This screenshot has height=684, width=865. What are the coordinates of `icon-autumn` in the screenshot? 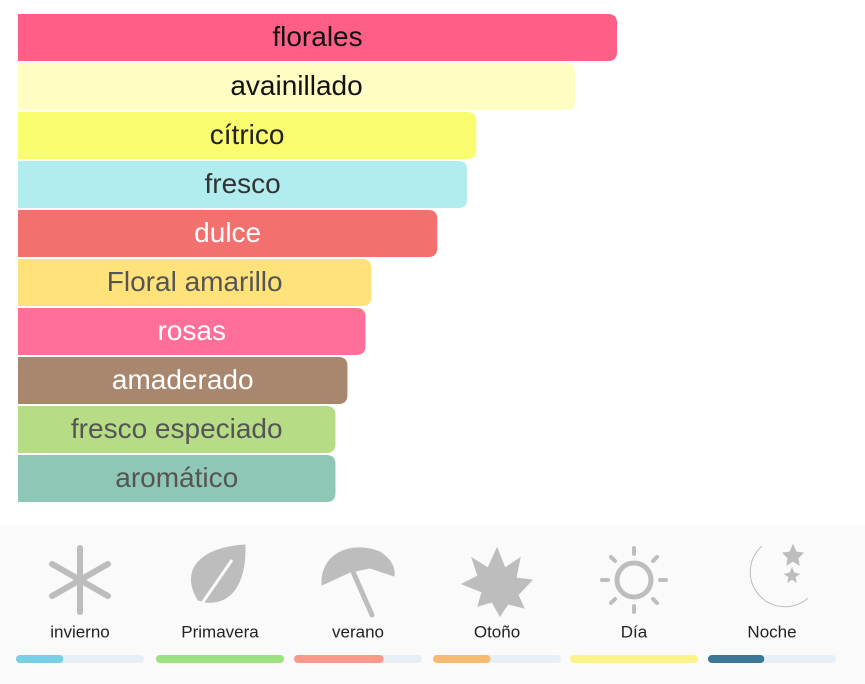 It's located at (497, 581).